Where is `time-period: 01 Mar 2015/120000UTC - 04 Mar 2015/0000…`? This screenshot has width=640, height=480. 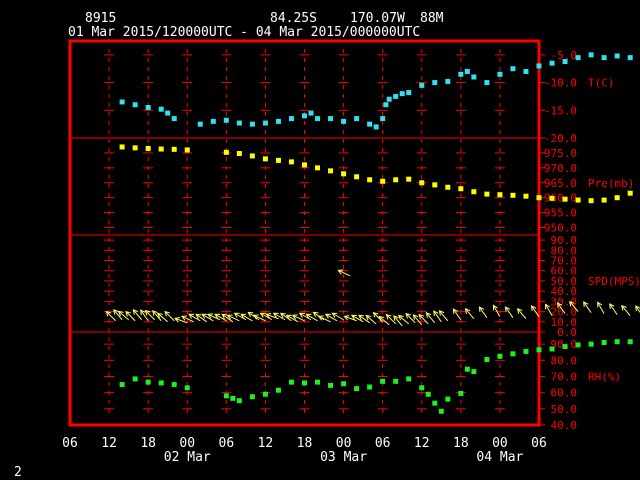
time-period: 01 Mar 2015/120000UTC - 04 Mar 2015/0000… is located at coordinates (244, 32).